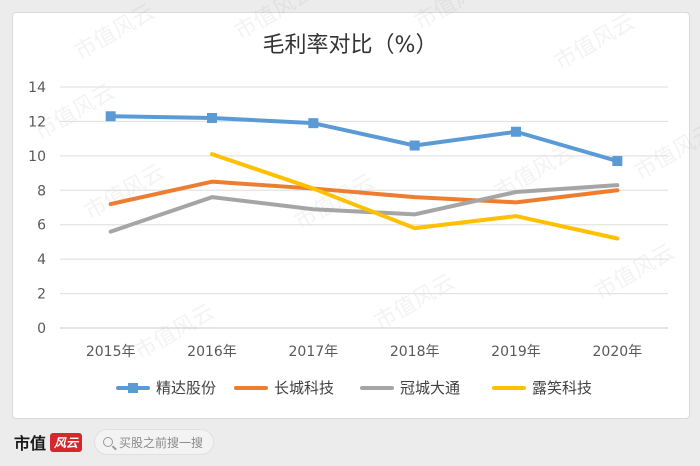  What do you see at coordinates (41, 226) in the screenshot?
I see `y-tick-label: 6` at bounding box center [41, 226].